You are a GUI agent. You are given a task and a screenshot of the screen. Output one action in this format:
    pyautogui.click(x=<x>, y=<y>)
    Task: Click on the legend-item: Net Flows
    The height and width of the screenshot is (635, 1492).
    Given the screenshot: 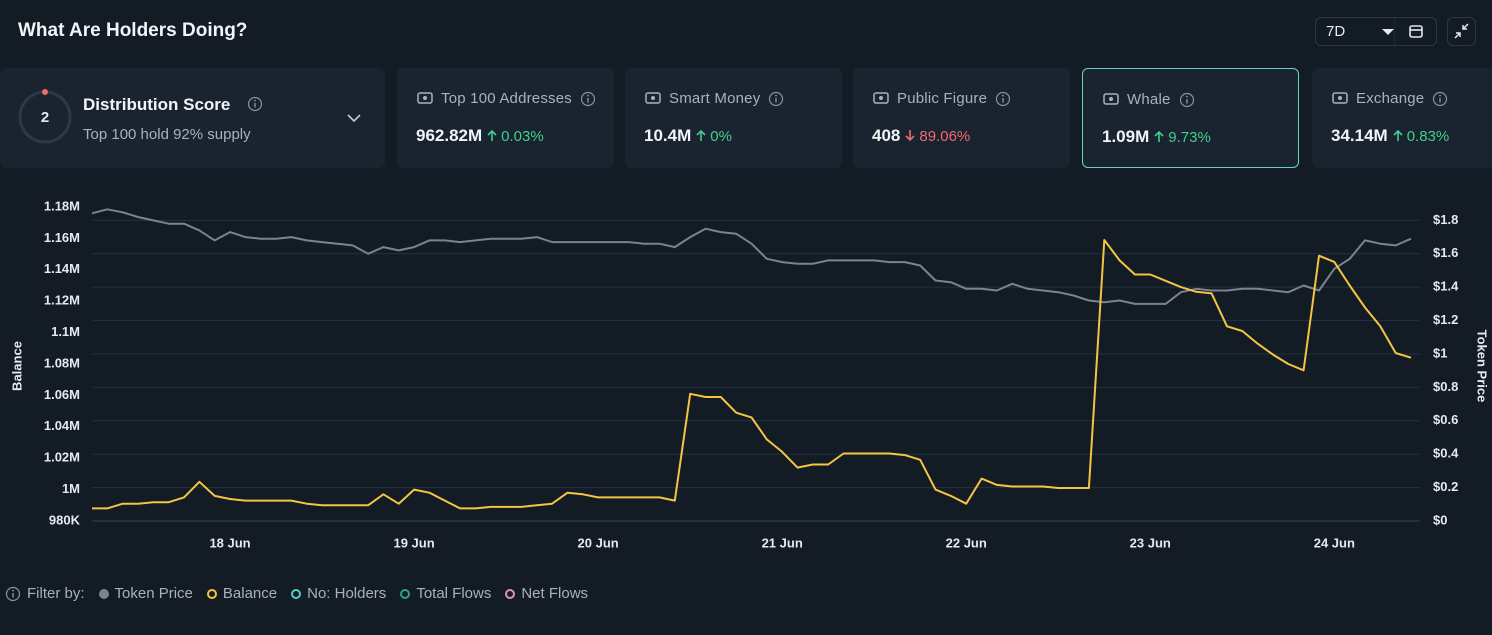 What is the action you would take?
    pyautogui.click(x=546, y=593)
    